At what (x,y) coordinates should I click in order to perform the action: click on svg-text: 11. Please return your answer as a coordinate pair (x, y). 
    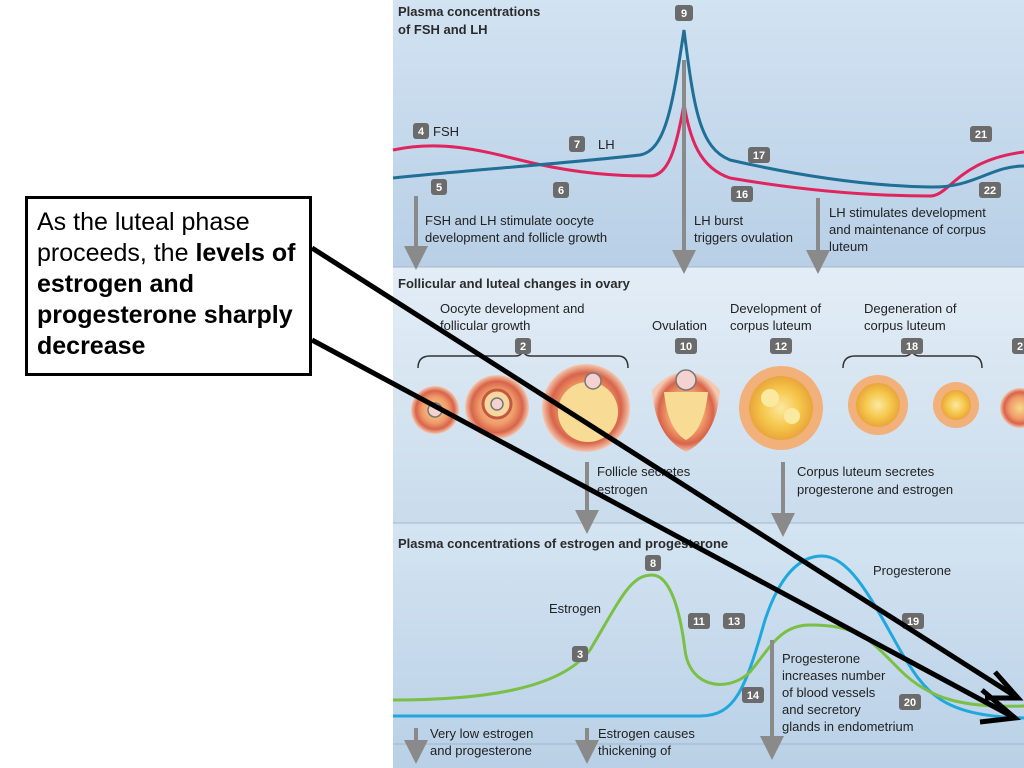
    Looking at the image, I should click on (699, 622).